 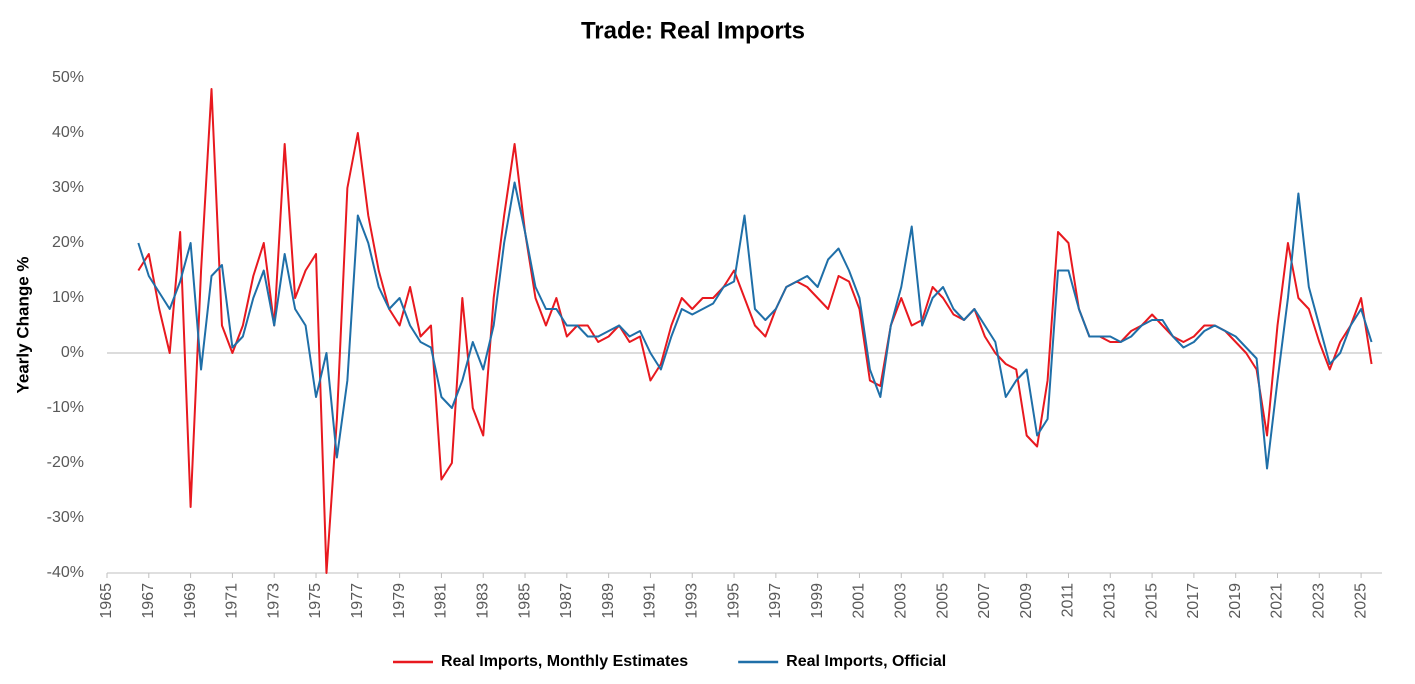 What do you see at coordinates (482, 601) in the screenshot?
I see `x-tick-label: 1983` at bounding box center [482, 601].